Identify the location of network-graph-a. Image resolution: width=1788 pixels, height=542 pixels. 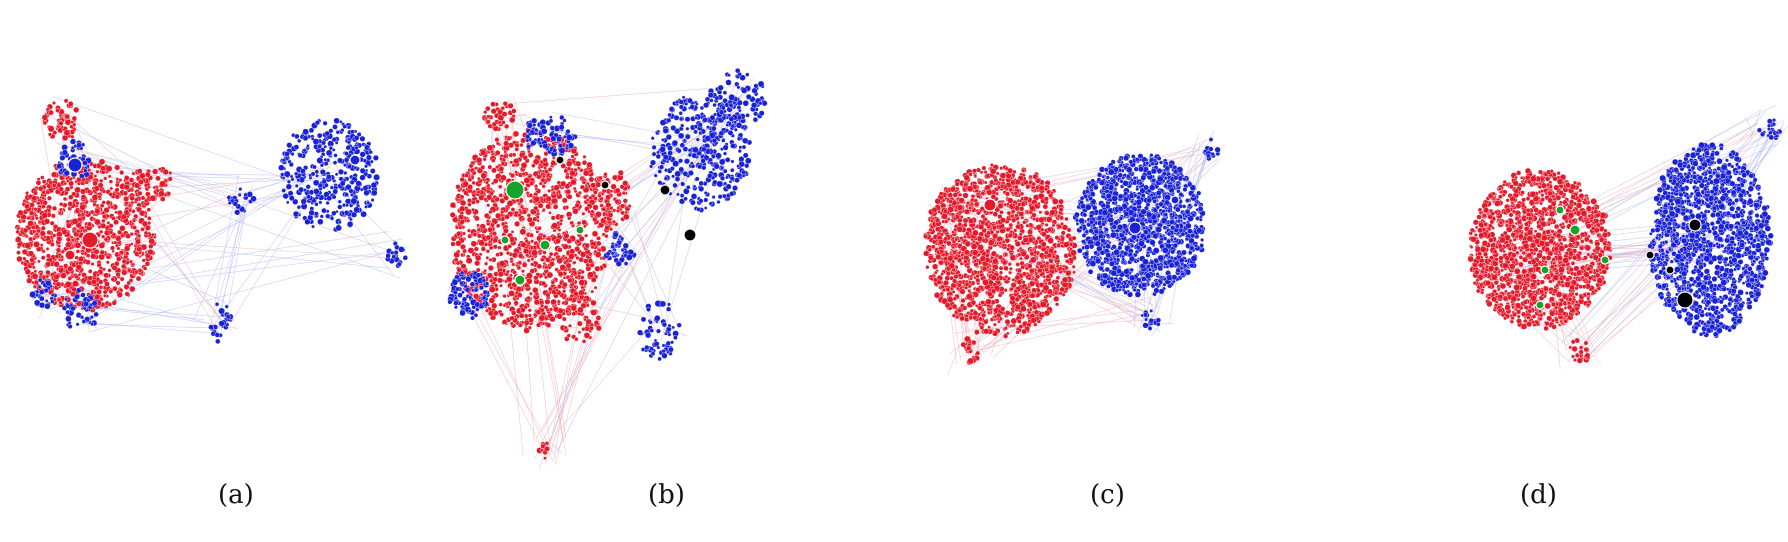
(211, 220).